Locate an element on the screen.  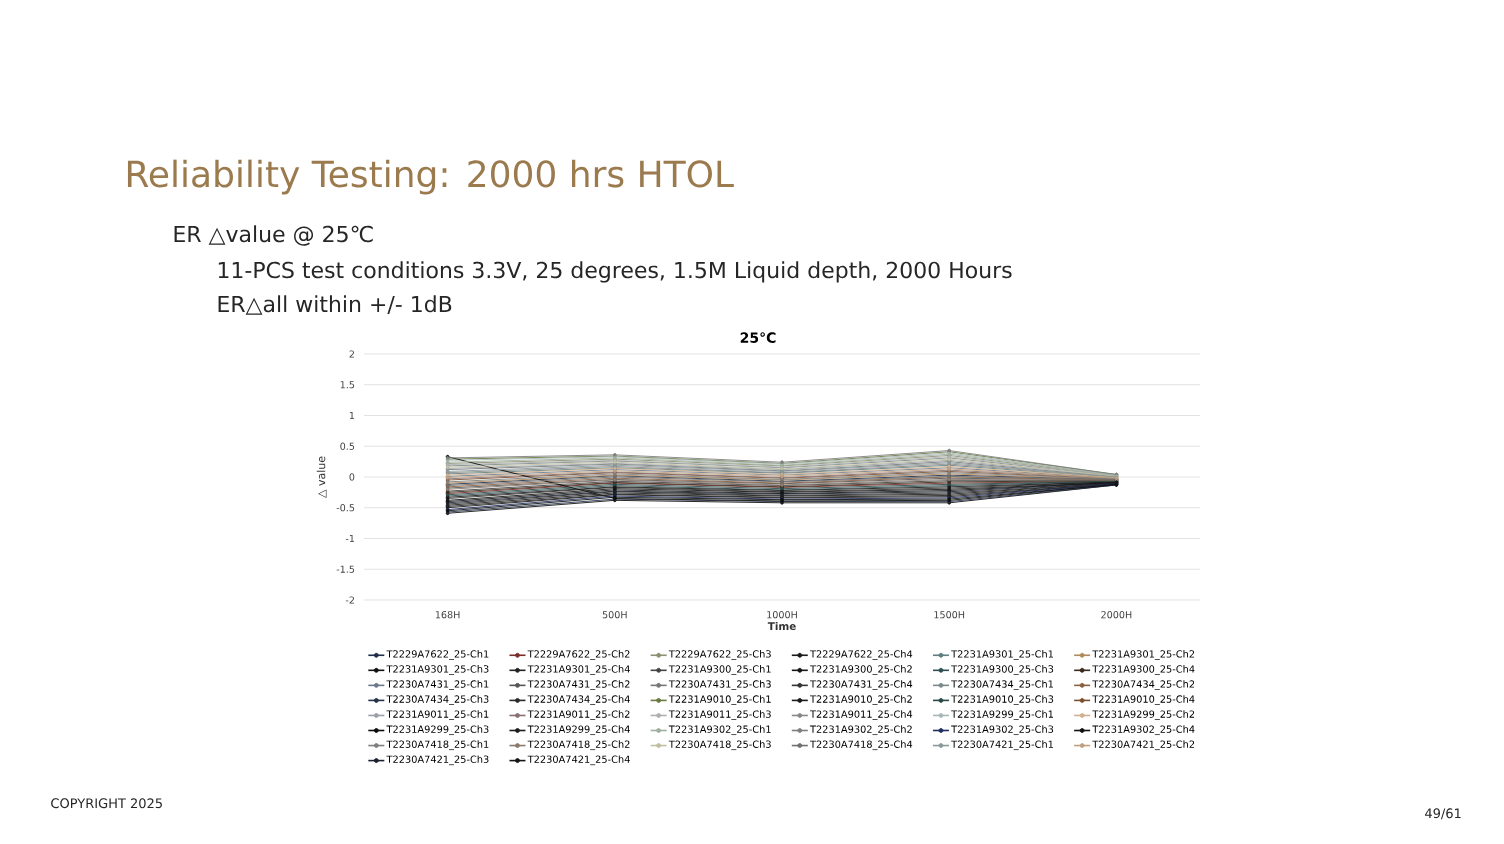
text: 11-PCS test conditions 3.3V, 25 degrees, 1.5M Liquid depth, 2000 Hours is located at coordinates (615, 272).